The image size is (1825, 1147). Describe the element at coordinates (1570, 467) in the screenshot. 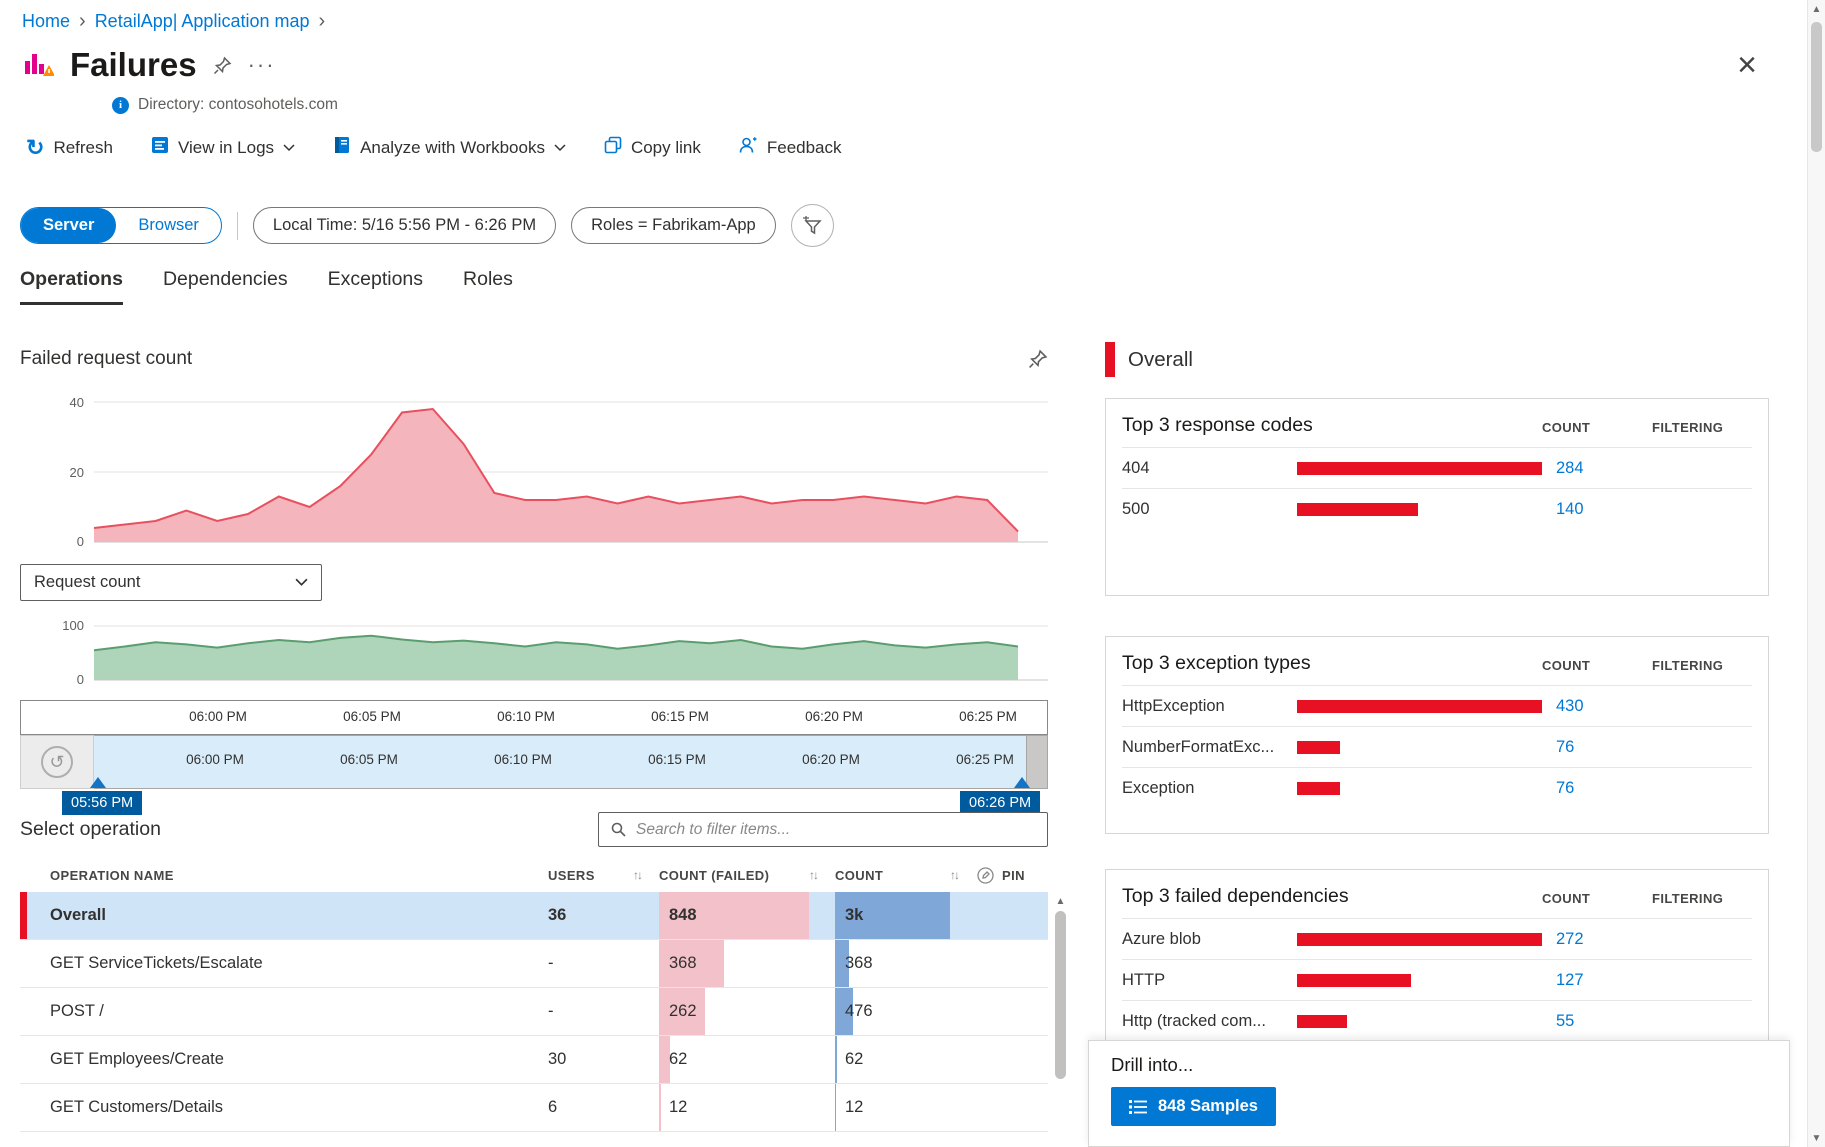

I see `count-link: 284` at that location.